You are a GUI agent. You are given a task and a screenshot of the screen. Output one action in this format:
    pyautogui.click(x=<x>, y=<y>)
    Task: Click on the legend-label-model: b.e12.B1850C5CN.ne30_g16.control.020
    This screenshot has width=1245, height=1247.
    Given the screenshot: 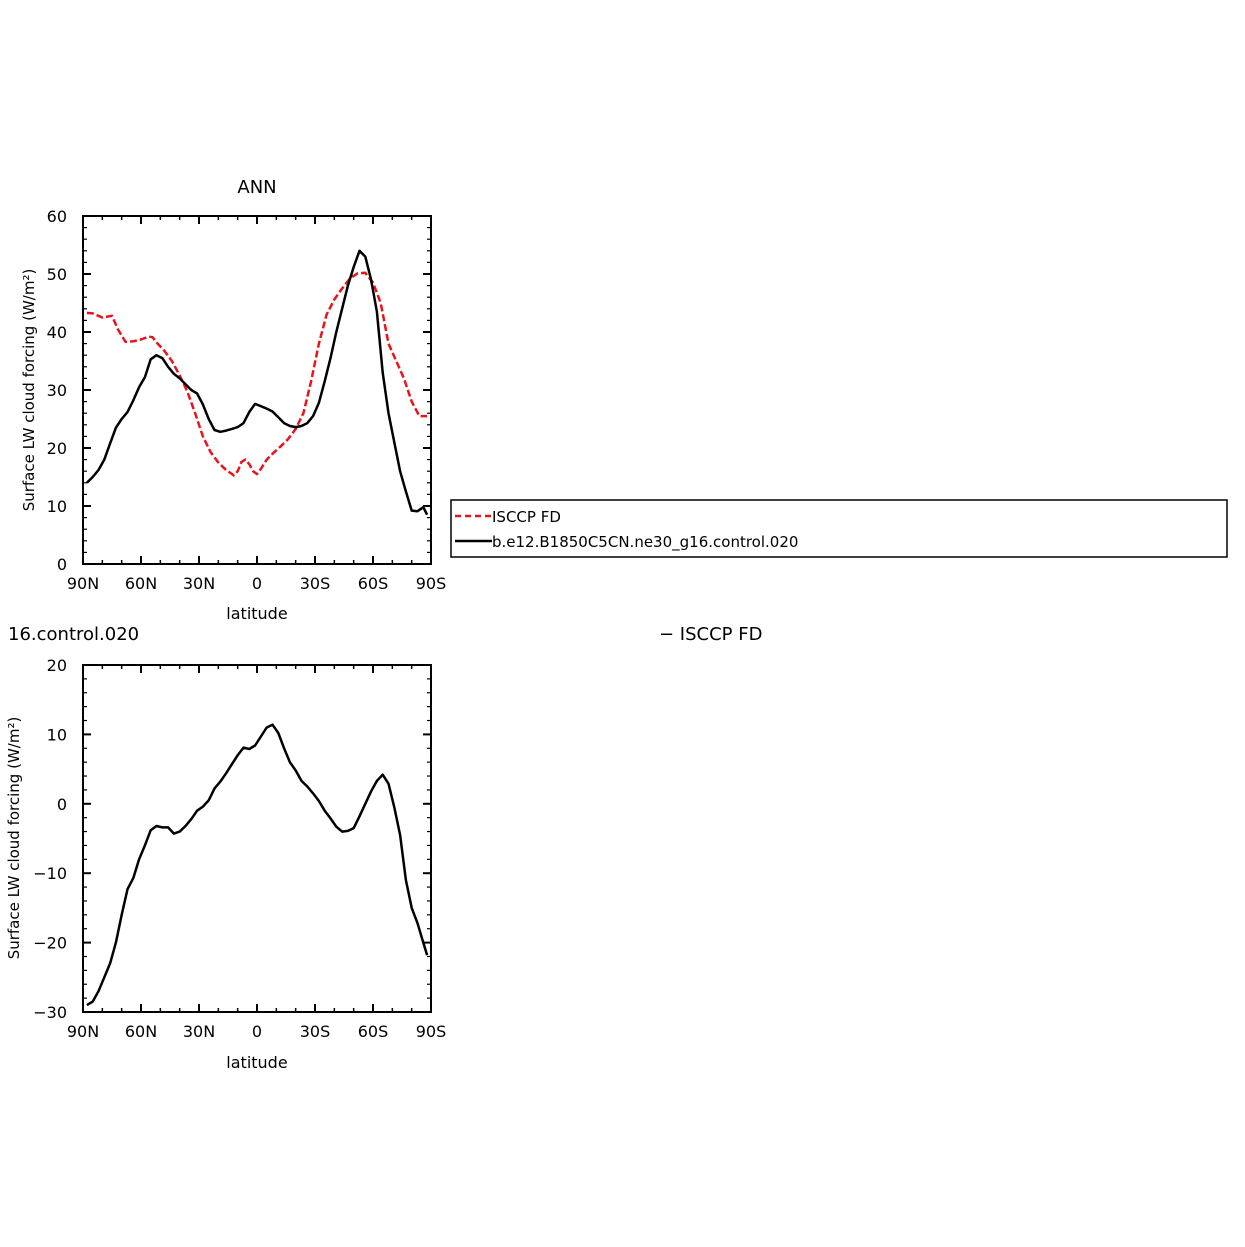 What is the action you would take?
    pyautogui.click(x=645, y=542)
    